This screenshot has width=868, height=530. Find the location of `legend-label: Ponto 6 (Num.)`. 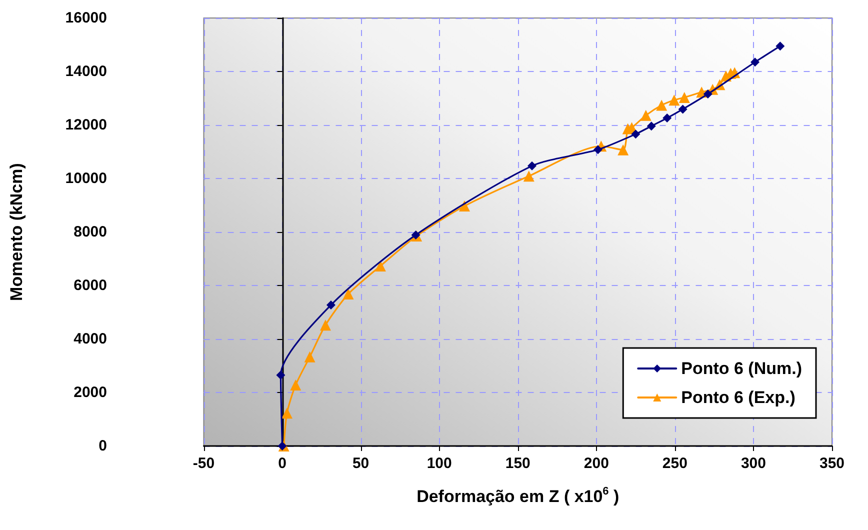

legend-label: Ponto 6 (Num.) is located at coordinates (741, 368).